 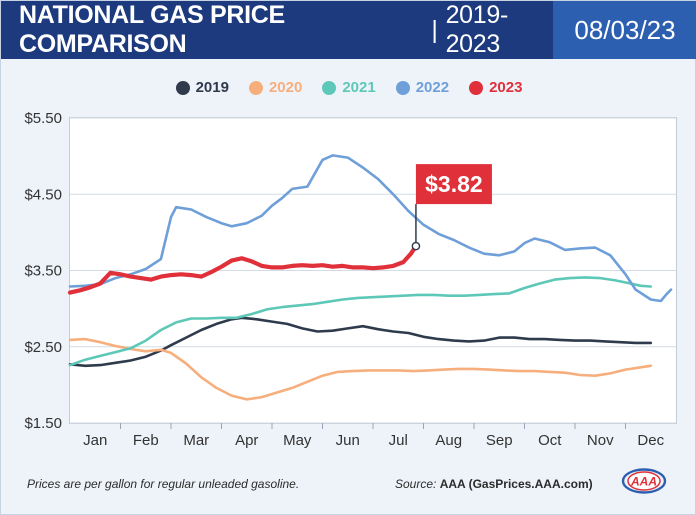 I want to click on x-tick-label: Jan, so click(x=95, y=440).